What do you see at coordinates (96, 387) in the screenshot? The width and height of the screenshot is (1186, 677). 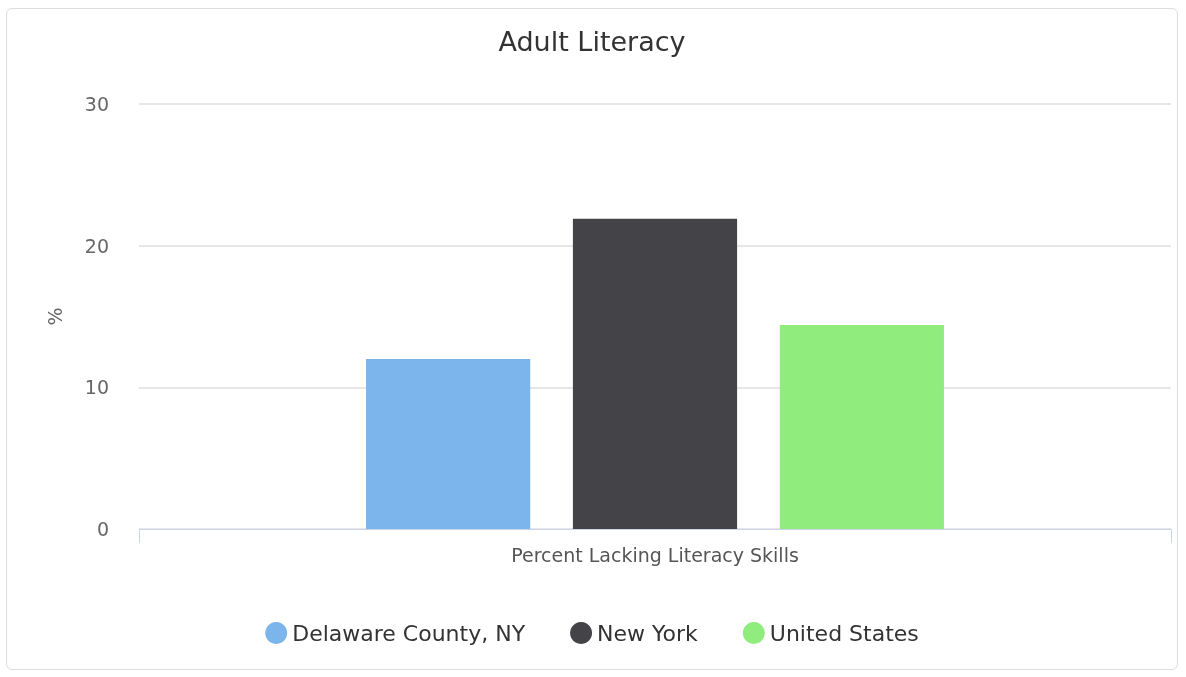 I see `y-tick-label: 10` at bounding box center [96, 387].